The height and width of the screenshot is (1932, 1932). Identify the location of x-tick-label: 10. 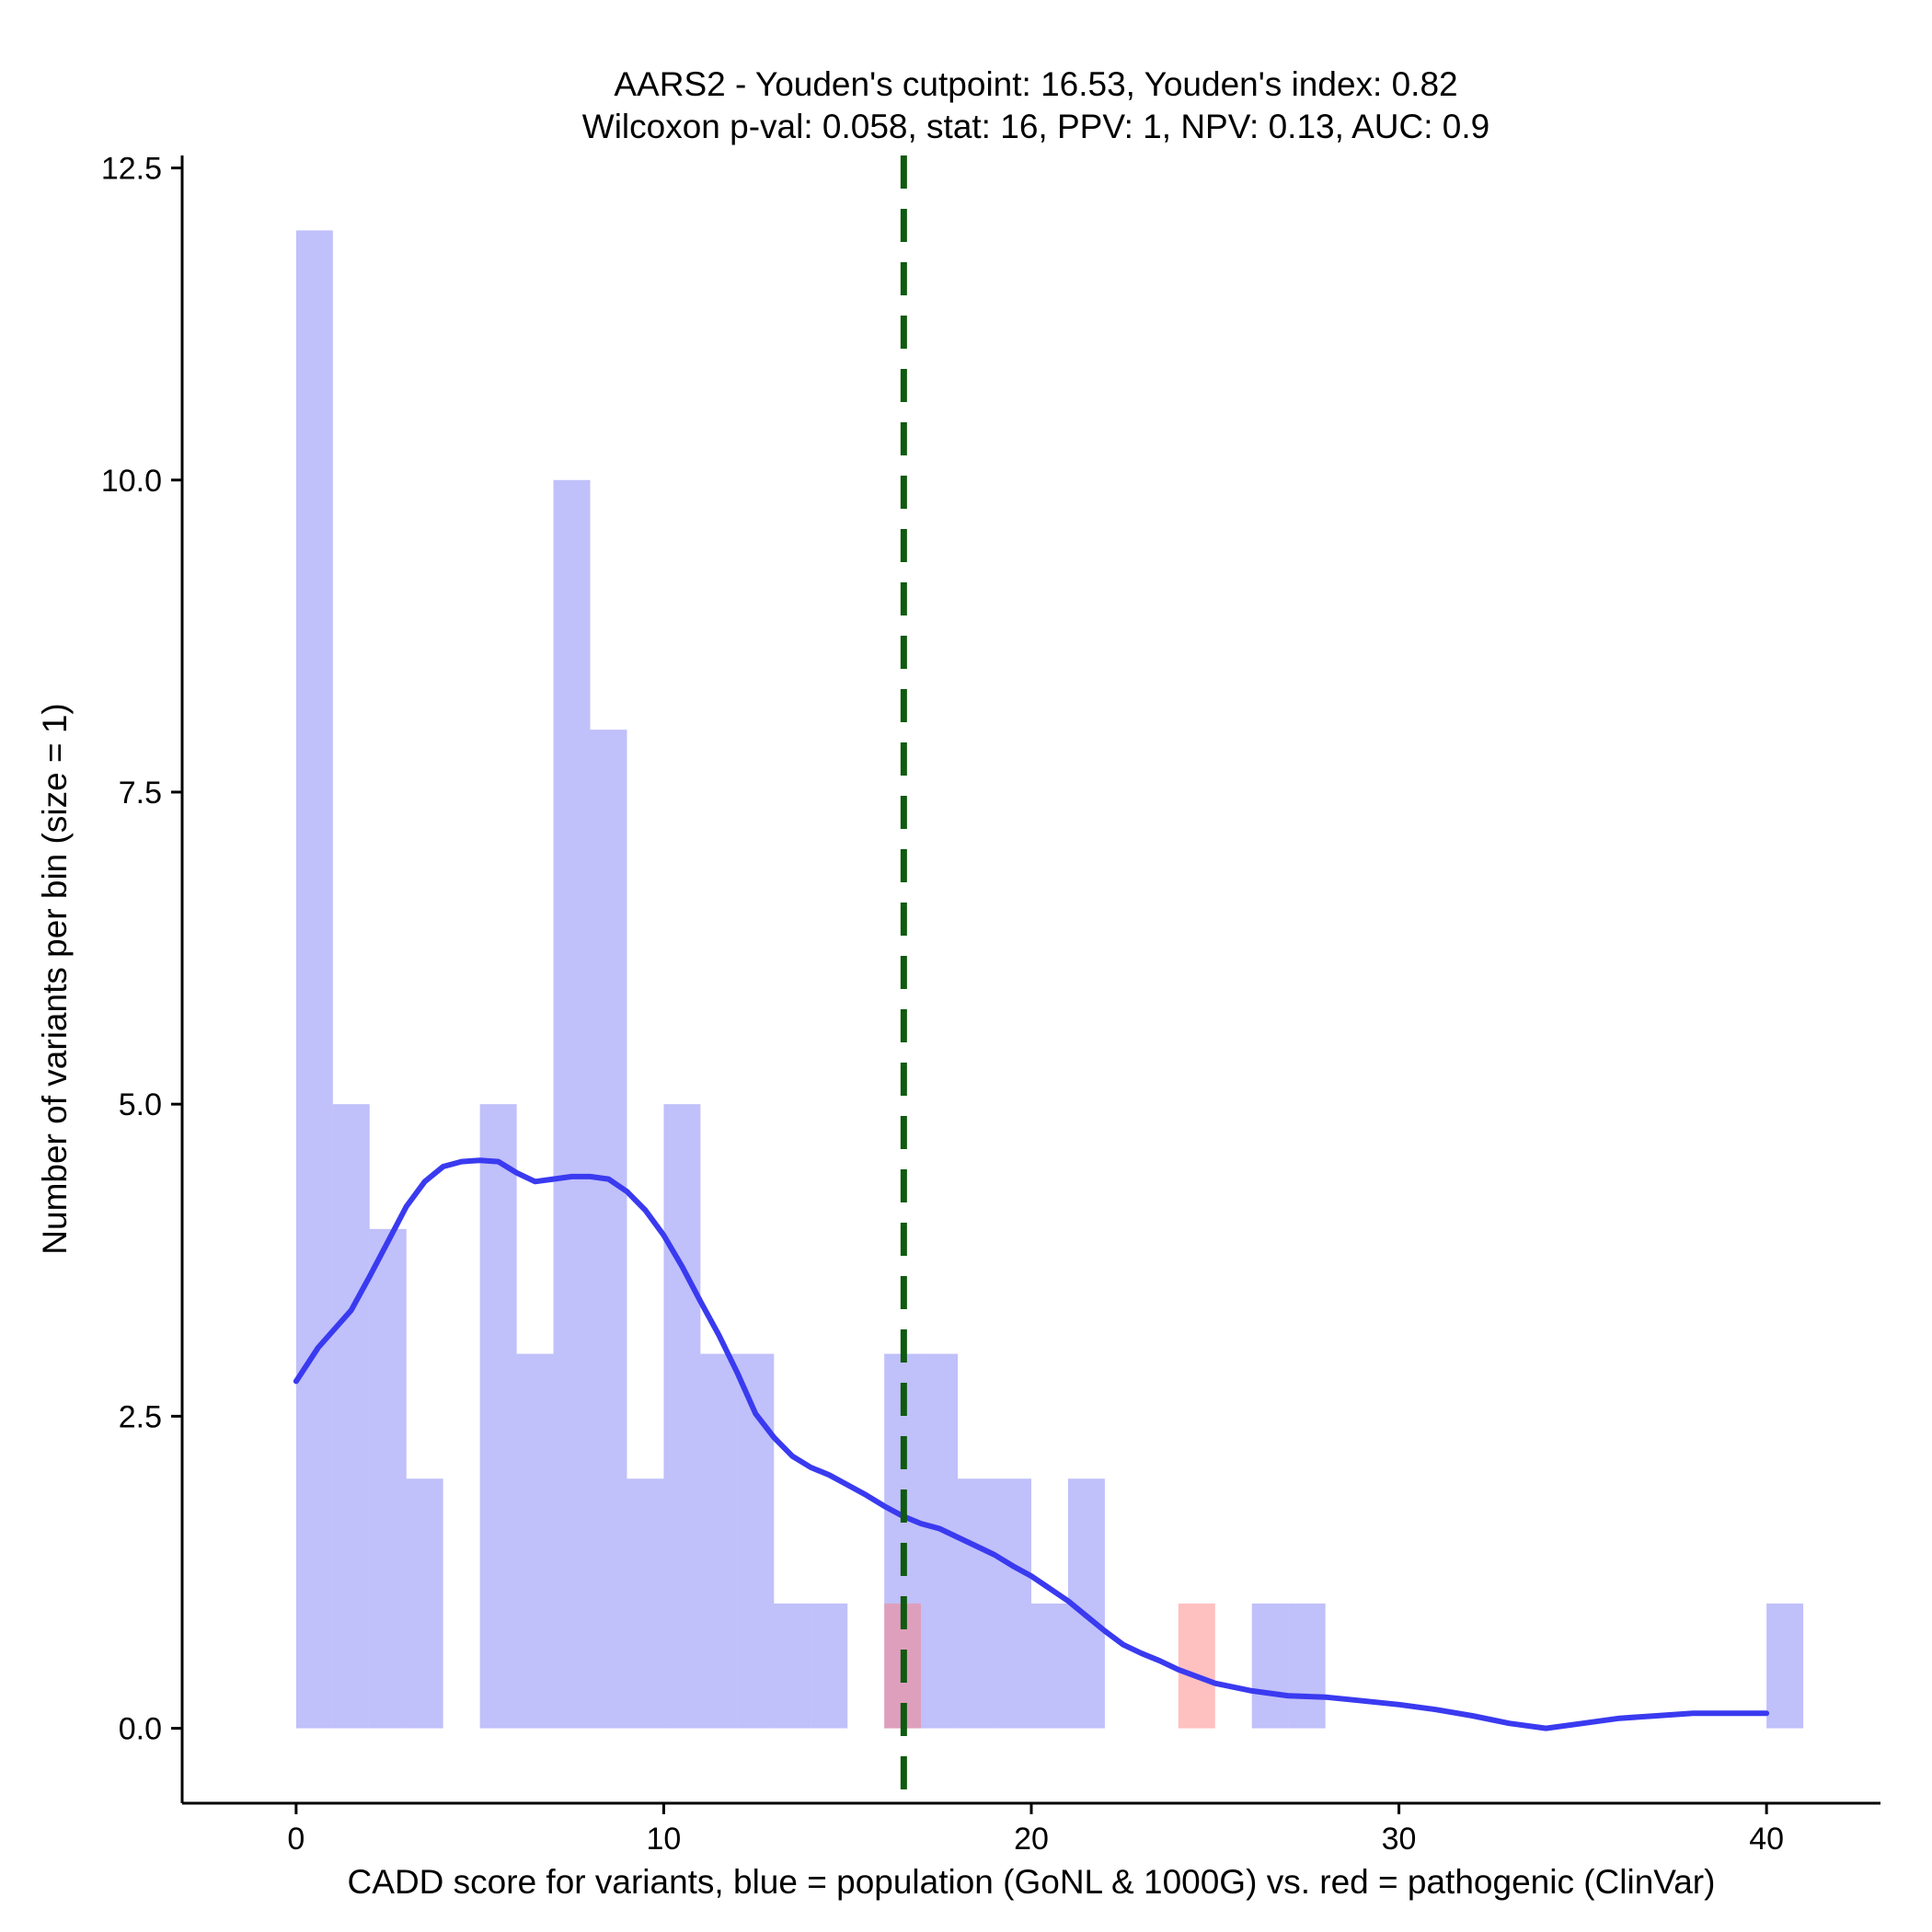
(664, 1839).